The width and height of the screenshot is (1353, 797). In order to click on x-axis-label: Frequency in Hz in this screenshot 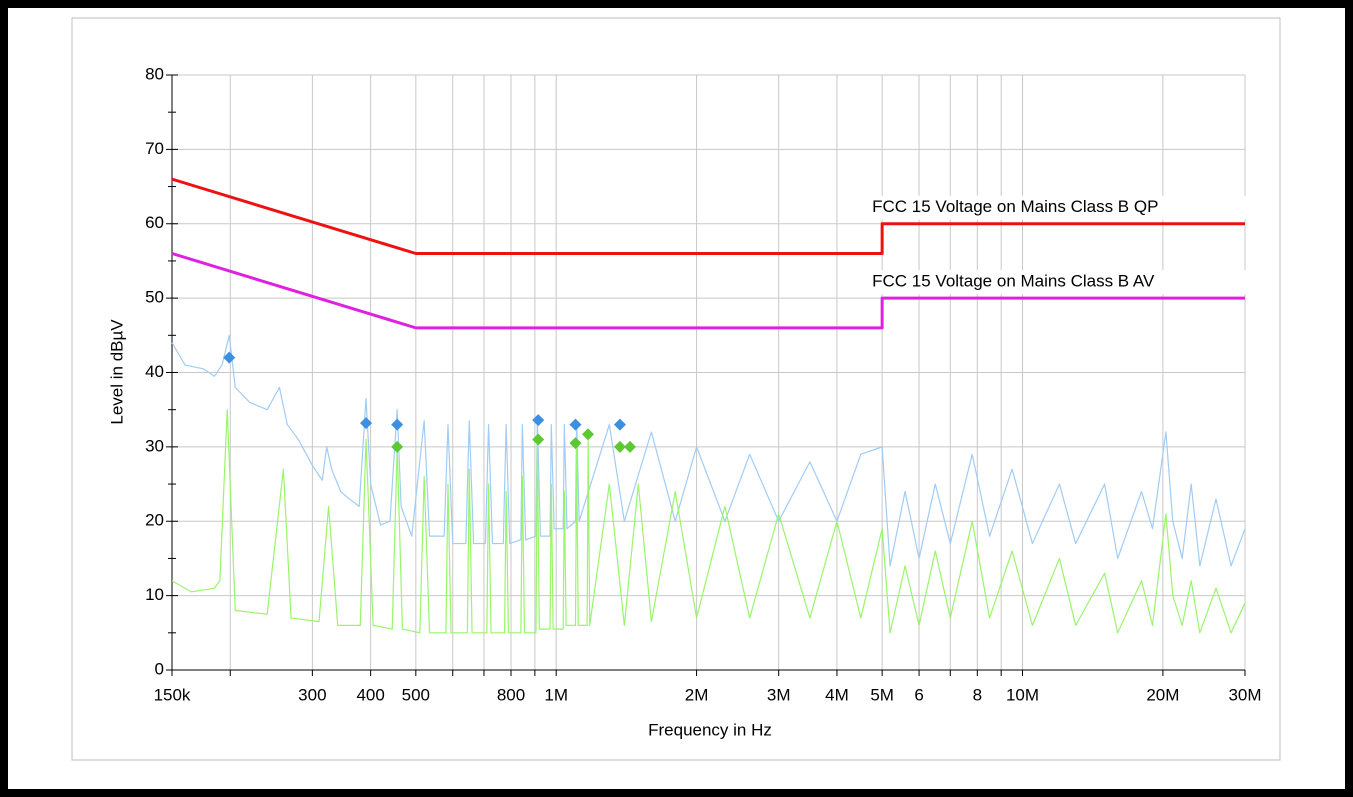, I will do `click(710, 729)`.